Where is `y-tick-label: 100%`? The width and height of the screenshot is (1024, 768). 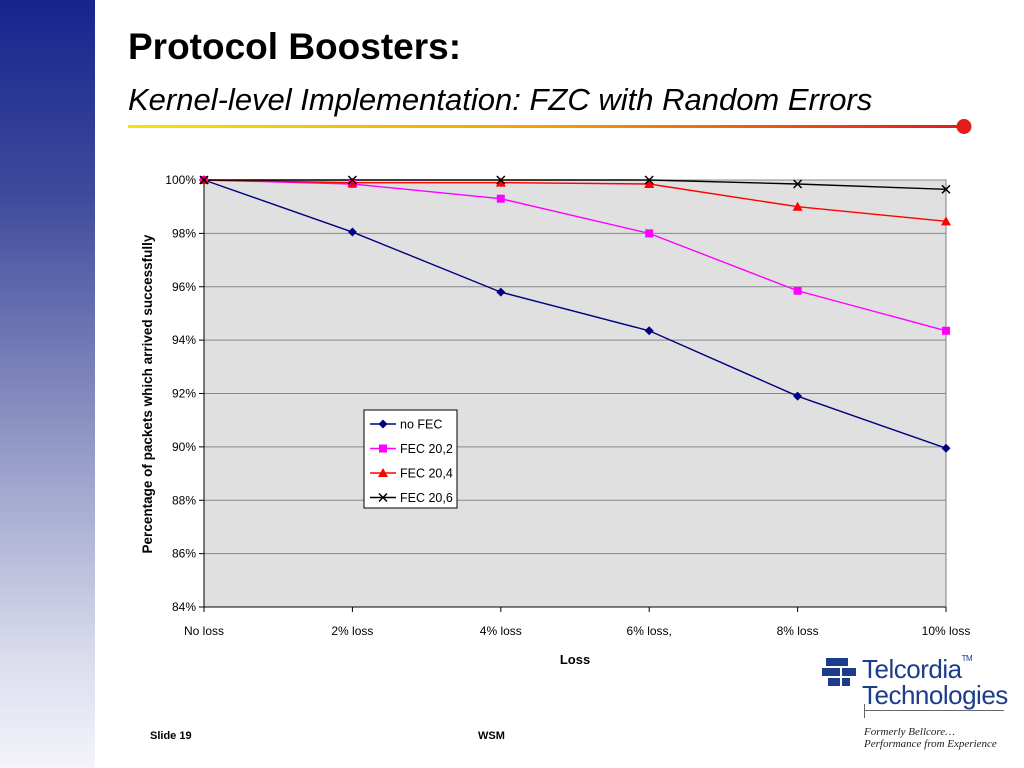
y-tick-label: 100% is located at coordinates (180, 180).